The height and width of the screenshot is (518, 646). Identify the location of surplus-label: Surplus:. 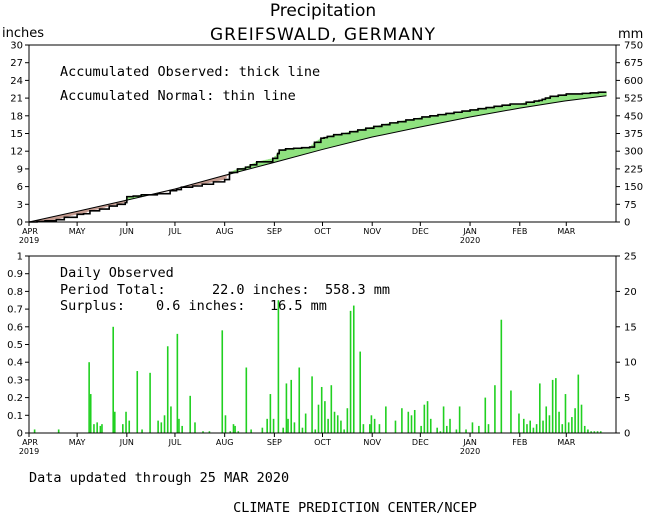
(92, 306).